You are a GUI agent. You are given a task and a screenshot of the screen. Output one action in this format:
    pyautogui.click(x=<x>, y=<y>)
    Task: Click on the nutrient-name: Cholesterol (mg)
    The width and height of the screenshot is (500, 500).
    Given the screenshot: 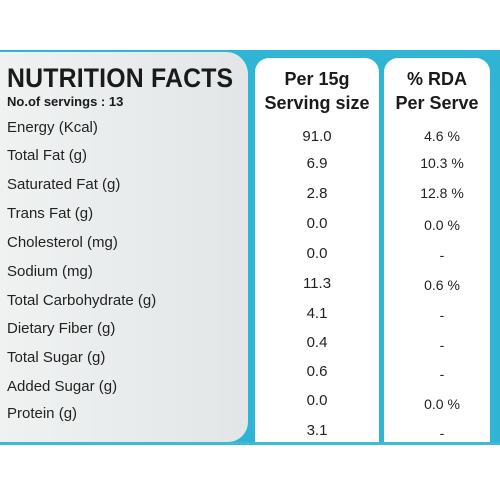 What is the action you would take?
    pyautogui.click(x=62, y=242)
    